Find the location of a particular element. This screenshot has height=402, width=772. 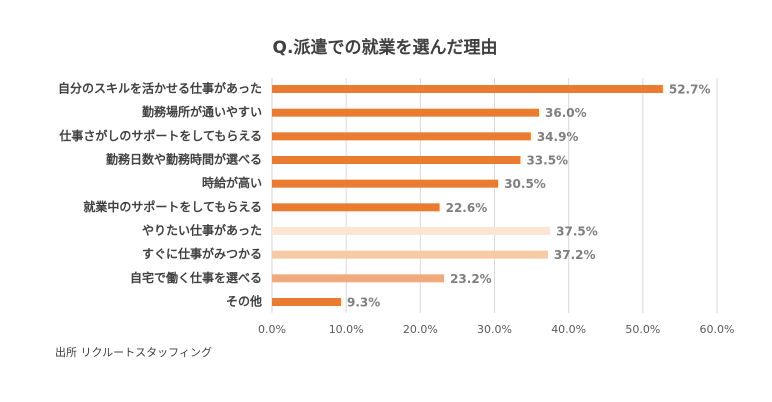

y-tick-label: 勤務日数や勤務時間が選べる is located at coordinates (184, 159).